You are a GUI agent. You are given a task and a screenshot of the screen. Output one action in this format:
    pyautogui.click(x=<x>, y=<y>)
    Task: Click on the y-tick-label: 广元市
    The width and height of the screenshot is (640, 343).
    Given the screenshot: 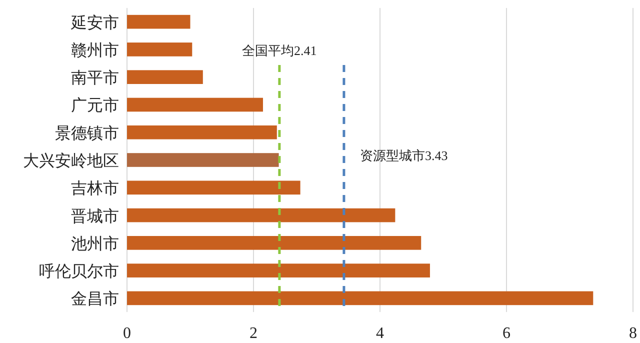 What is the action you would take?
    pyautogui.click(x=95, y=105)
    